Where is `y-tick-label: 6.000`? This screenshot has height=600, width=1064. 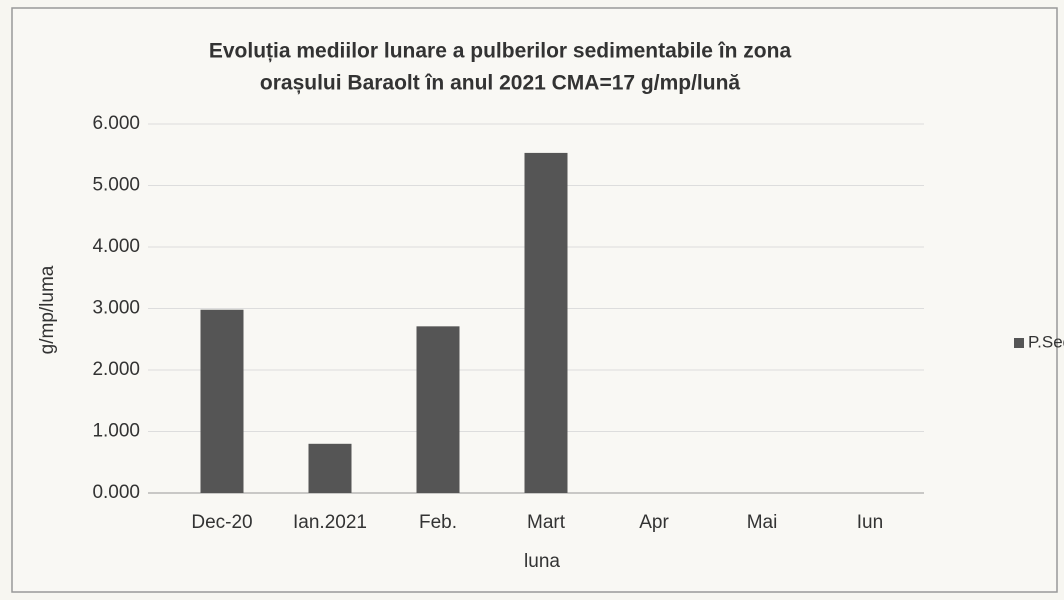 y-tick-label: 6.000 is located at coordinates (116, 123).